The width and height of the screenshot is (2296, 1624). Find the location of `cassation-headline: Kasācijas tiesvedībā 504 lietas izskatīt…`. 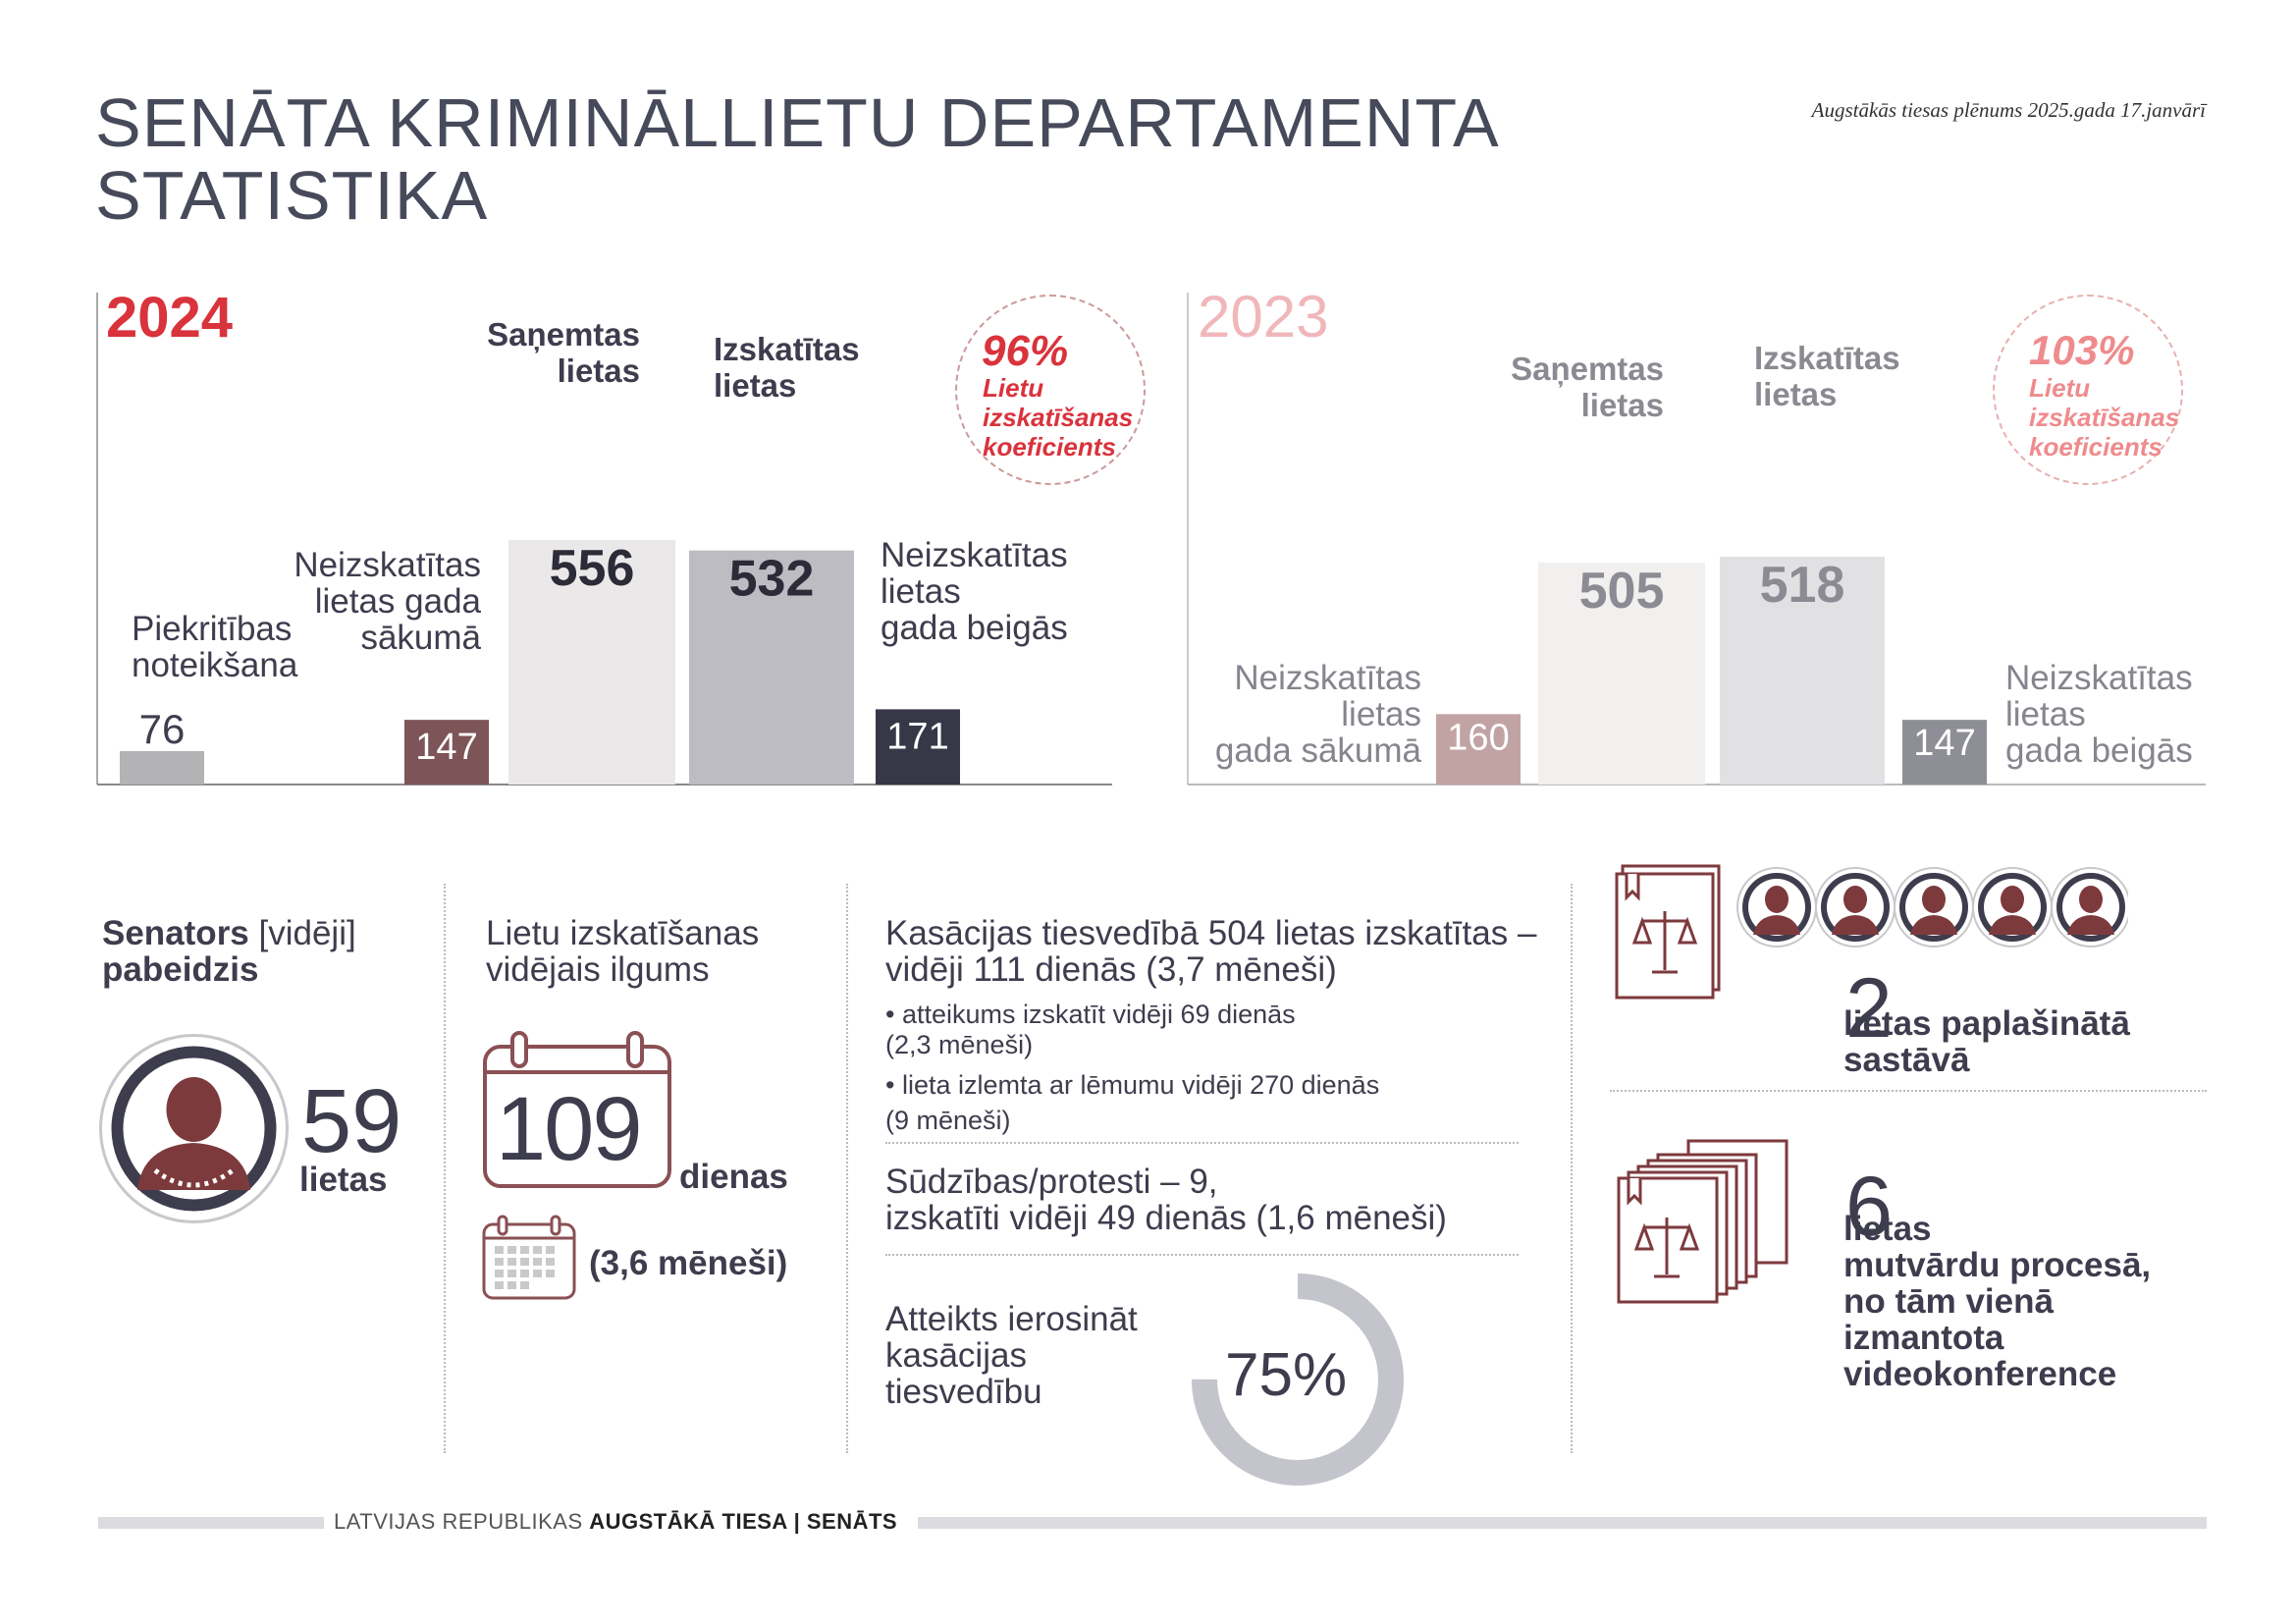

cassation-headline: Kasācijas tiesvedībā 504 lietas izskatīt… is located at coordinates (1211, 951).